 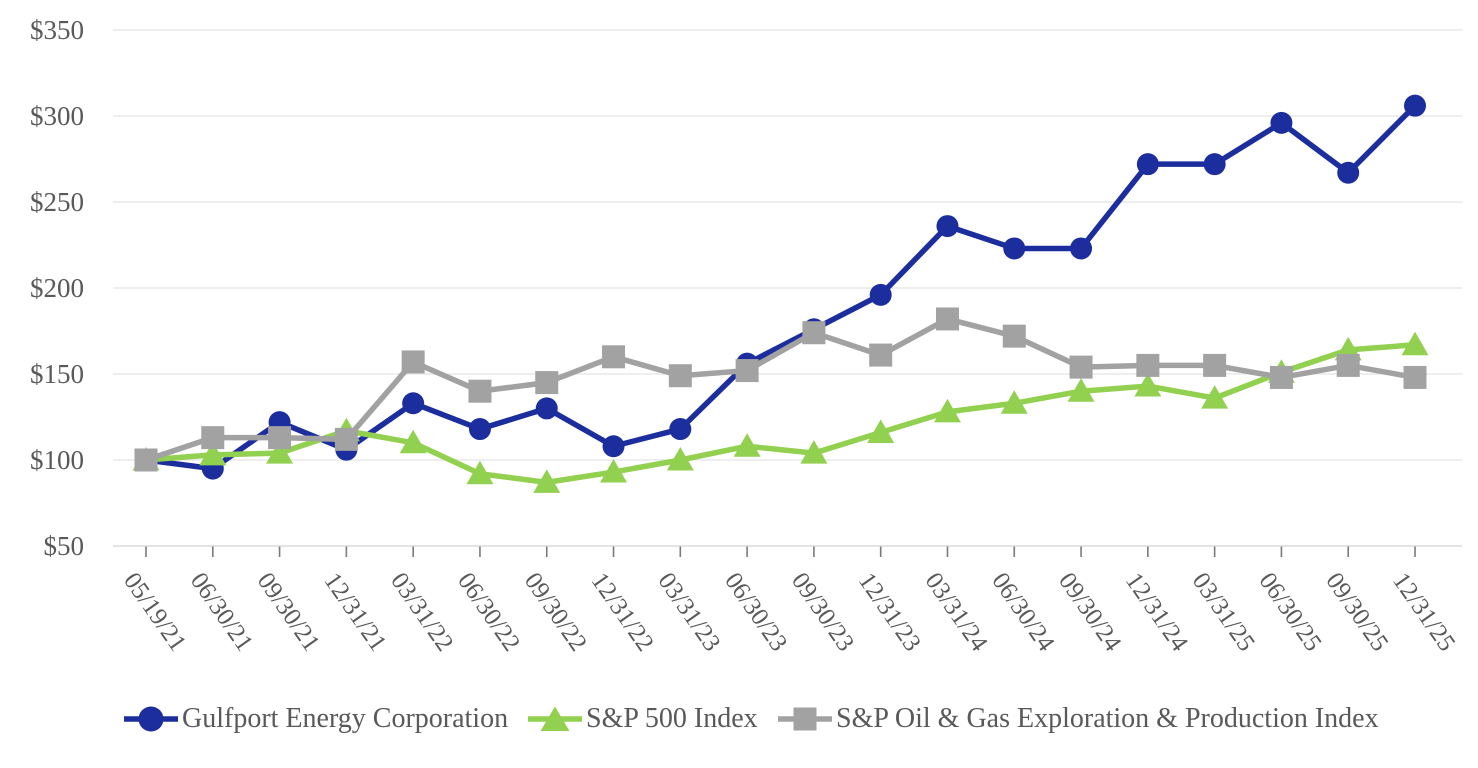 I want to click on legend-item-gulfport: Gulfport Energy Corporation, so click(x=316, y=719).